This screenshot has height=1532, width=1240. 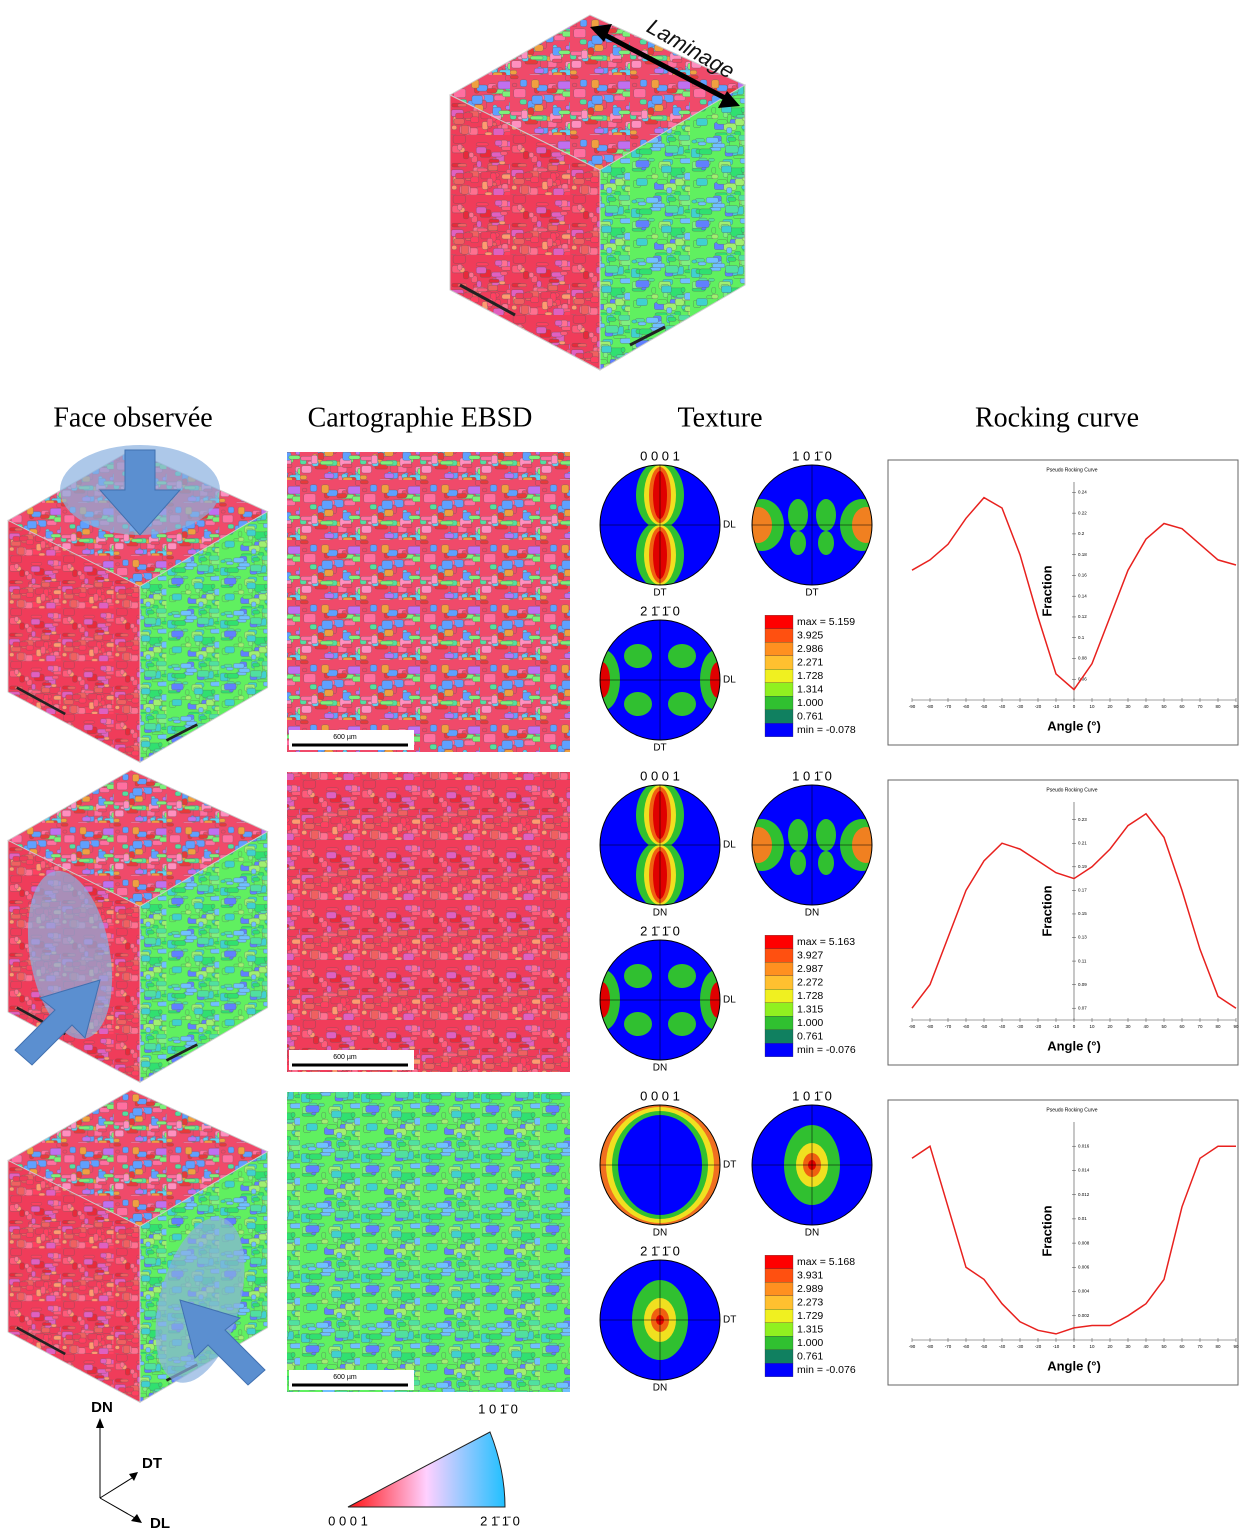 I want to click on legend-label: 2.272, so click(x=810, y=982).